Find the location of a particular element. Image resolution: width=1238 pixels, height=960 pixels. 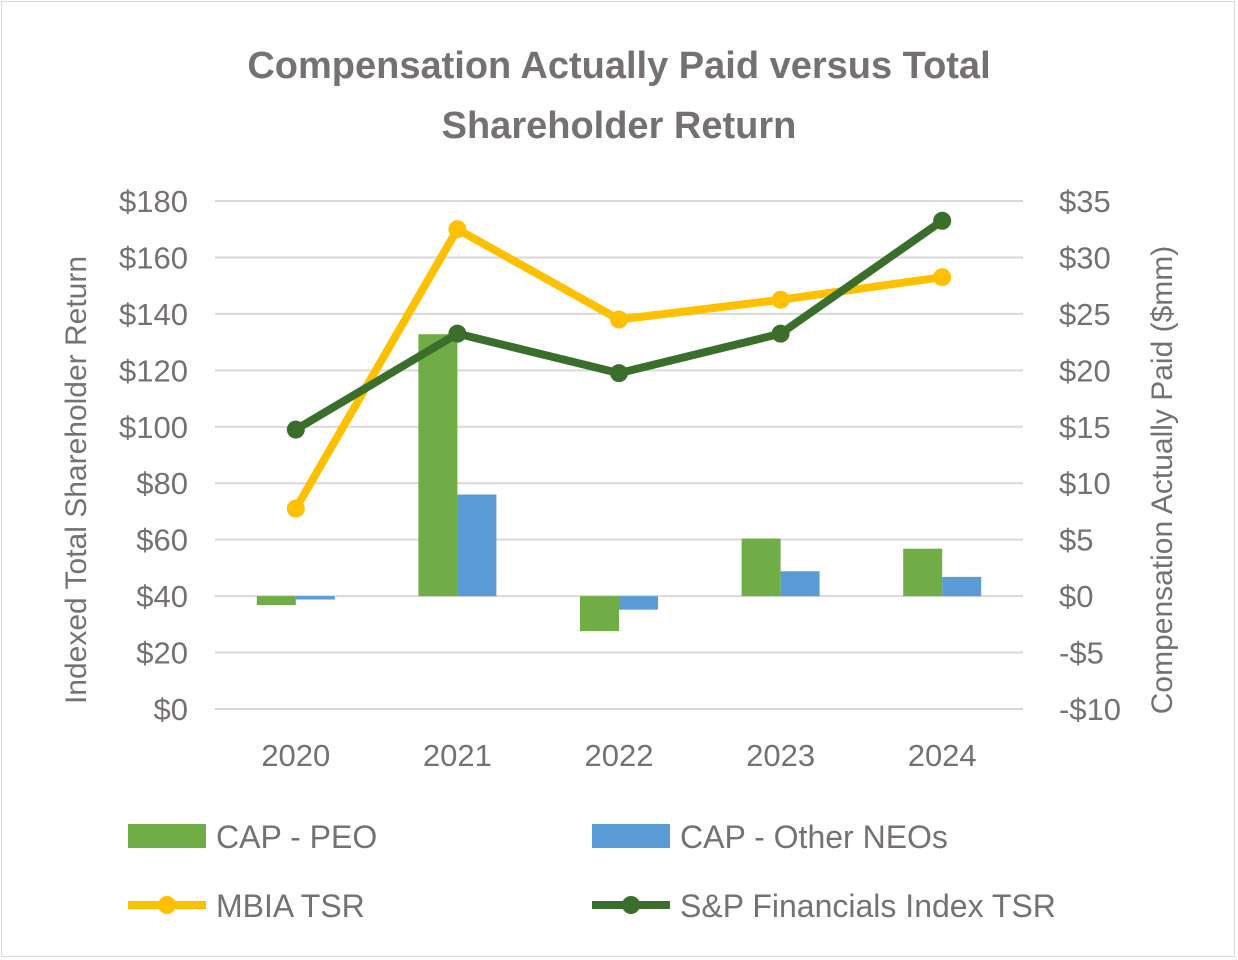

cap-other-neos-legend-swatch is located at coordinates (631, 836).